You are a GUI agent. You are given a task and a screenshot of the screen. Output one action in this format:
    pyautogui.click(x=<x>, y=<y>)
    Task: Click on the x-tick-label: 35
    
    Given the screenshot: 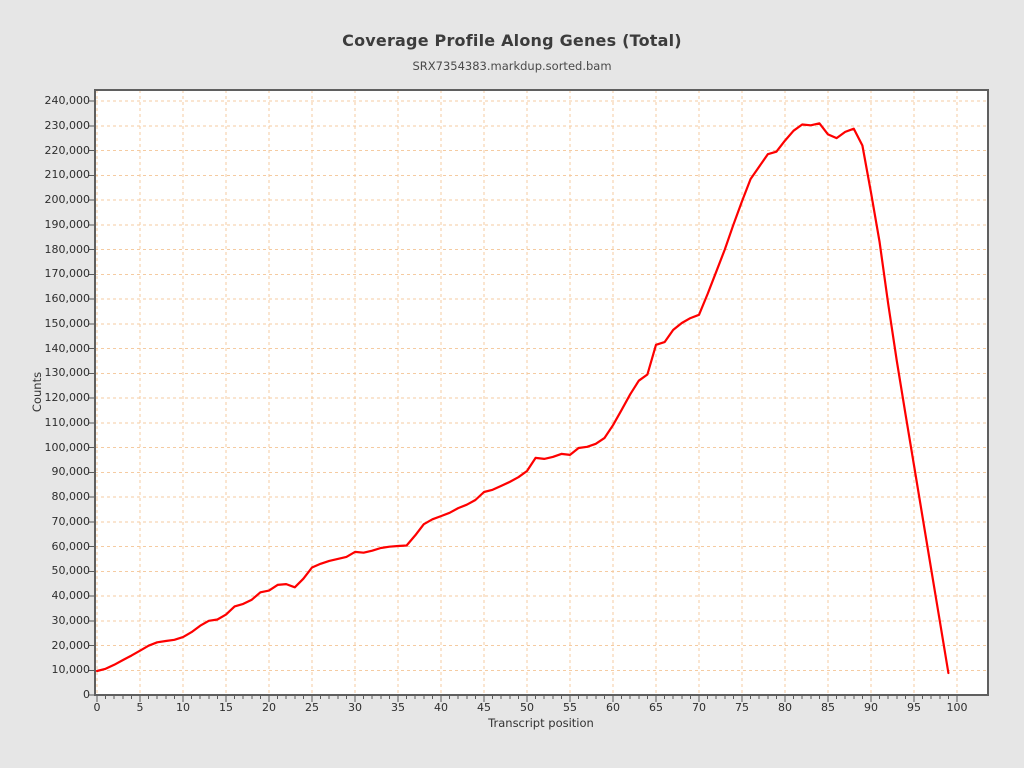 What is the action you would take?
    pyautogui.click(x=398, y=707)
    